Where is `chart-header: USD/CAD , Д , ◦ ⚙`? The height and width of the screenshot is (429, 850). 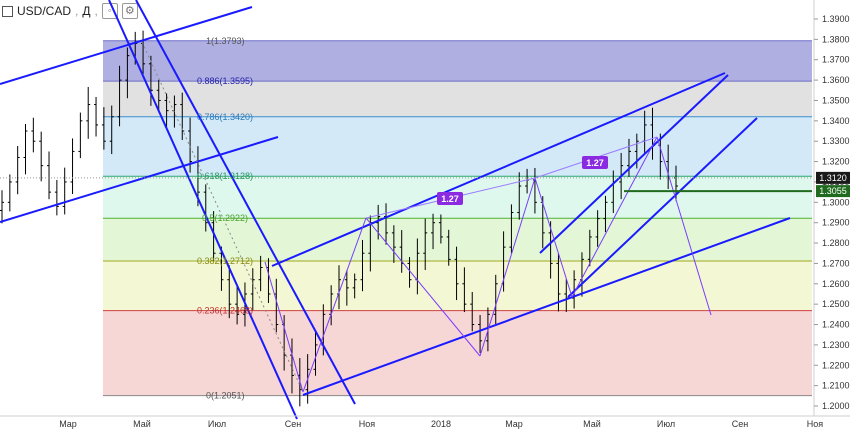 chart-header: USD/CAD , Д , ◦ ⚙ is located at coordinates (69, 11).